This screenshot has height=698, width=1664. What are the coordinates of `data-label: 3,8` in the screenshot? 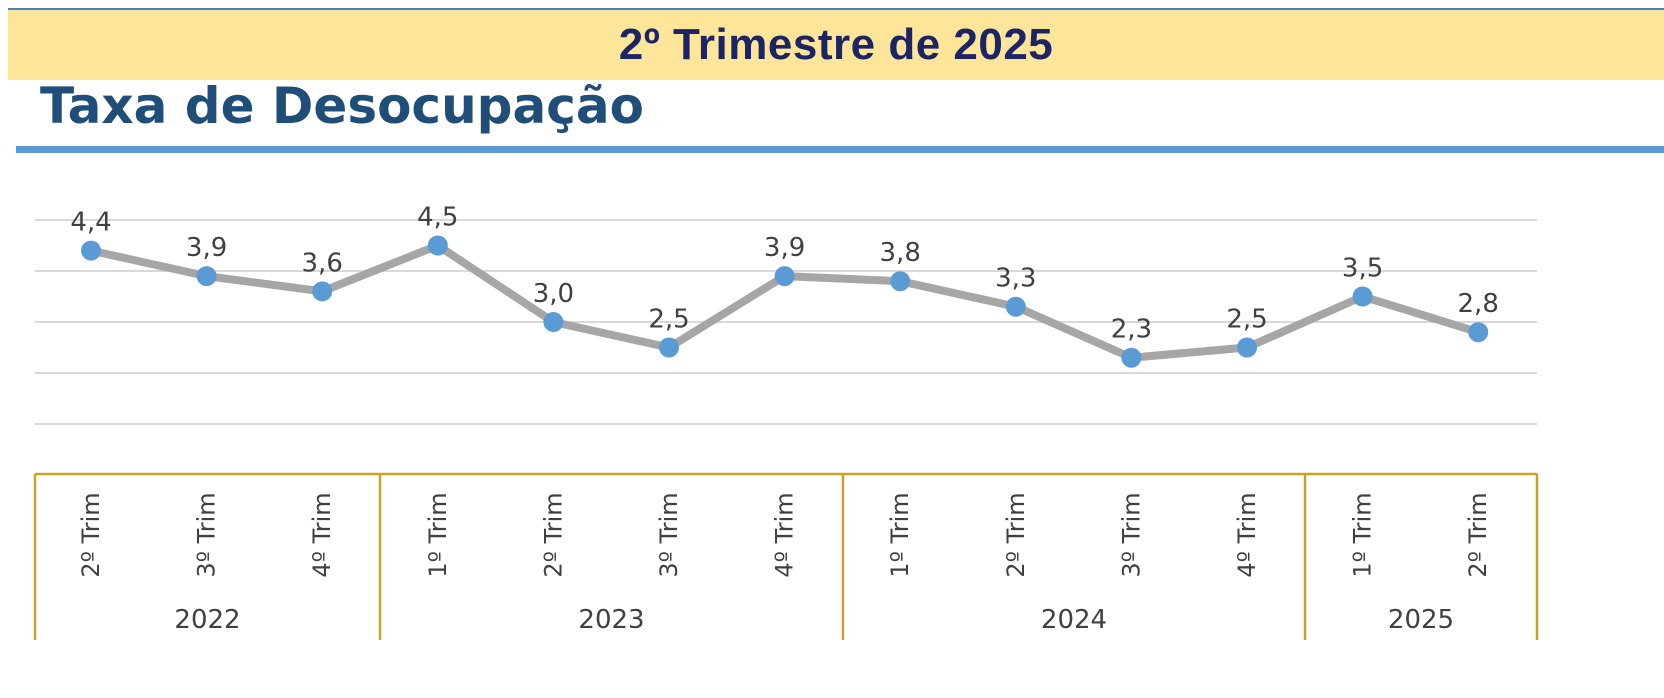 It's located at (900, 253).